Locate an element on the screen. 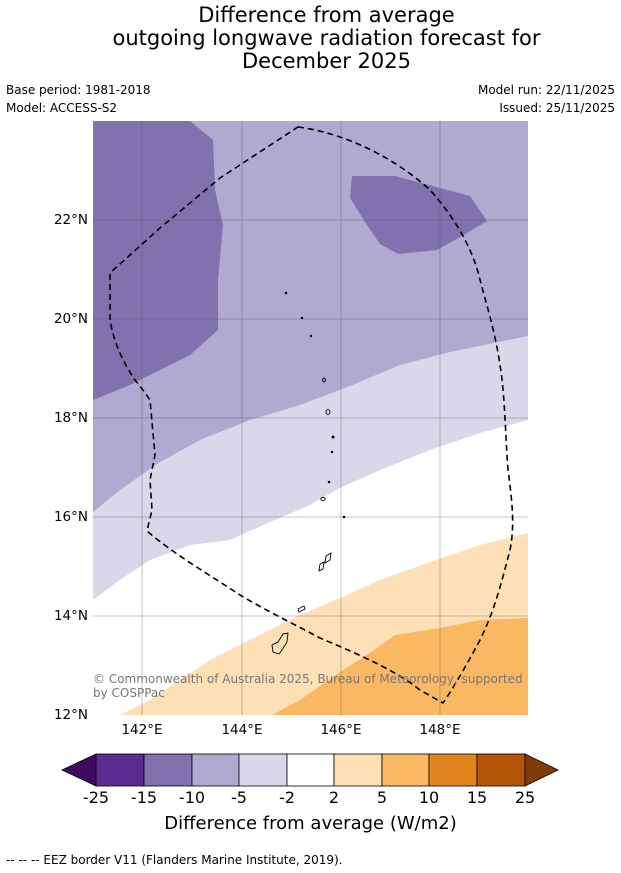 The width and height of the screenshot is (621, 873). band-p5 is located at coordinates (400, 666).